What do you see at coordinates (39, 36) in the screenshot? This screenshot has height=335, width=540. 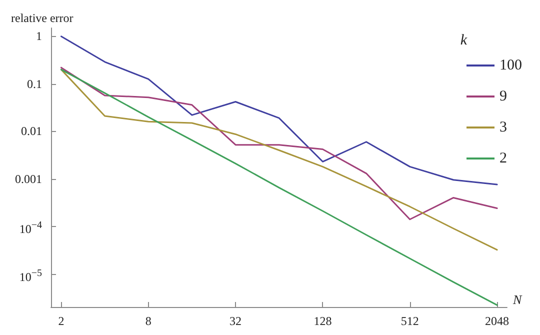 I see `y-tick-label: 1` at bounding box center [39, 36].